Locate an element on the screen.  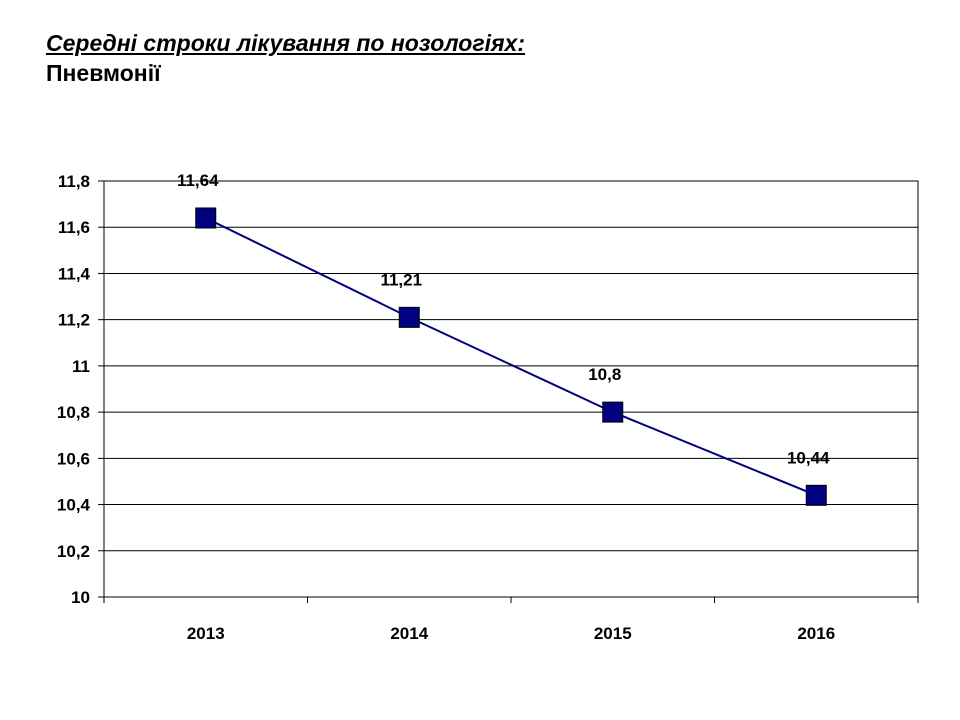
x-tick-label: 2015 is located at coordinates (613, 633).